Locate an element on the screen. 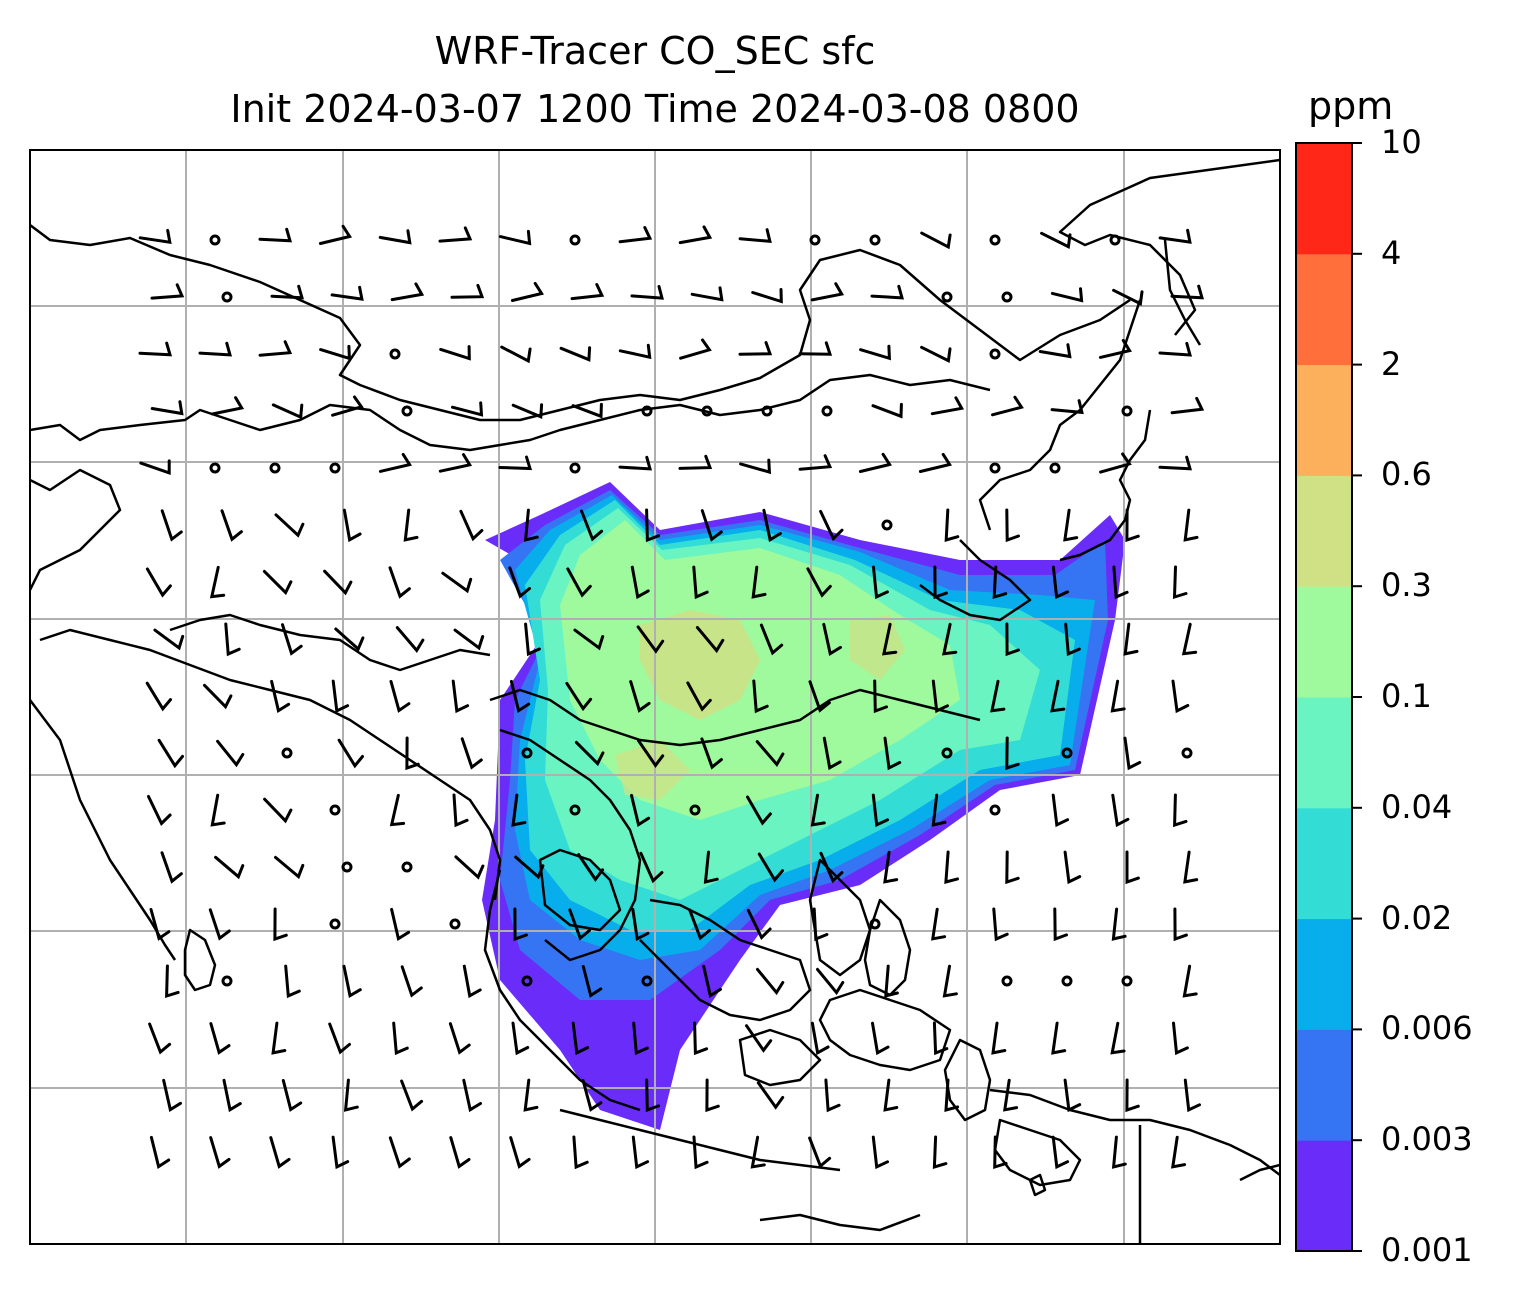 The width and height of the screenshot is (1528, 1306). tracer-level-0.3c is located at coordinates (877, 647).